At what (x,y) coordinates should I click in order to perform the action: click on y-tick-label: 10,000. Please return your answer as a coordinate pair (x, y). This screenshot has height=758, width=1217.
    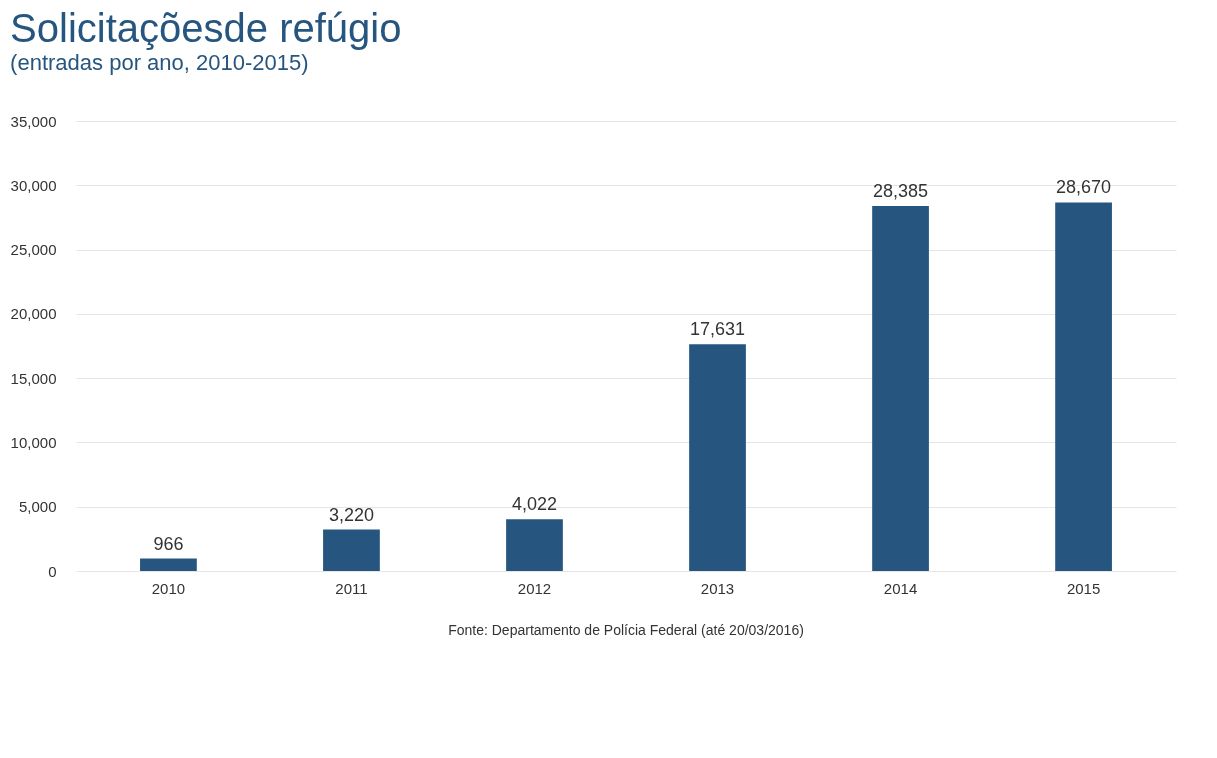
    Looking at the image, I should click on (33, 442).